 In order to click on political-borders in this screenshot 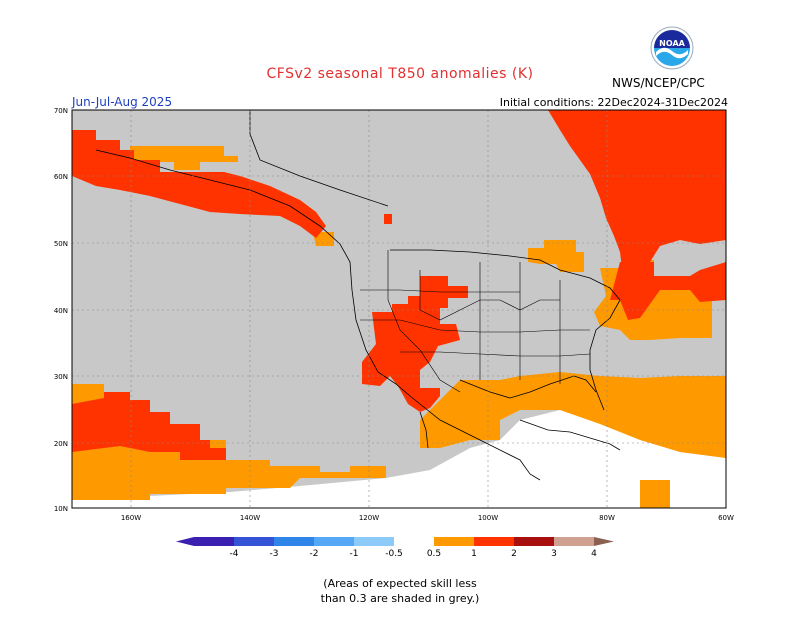, I will do `click(475, 321)`.